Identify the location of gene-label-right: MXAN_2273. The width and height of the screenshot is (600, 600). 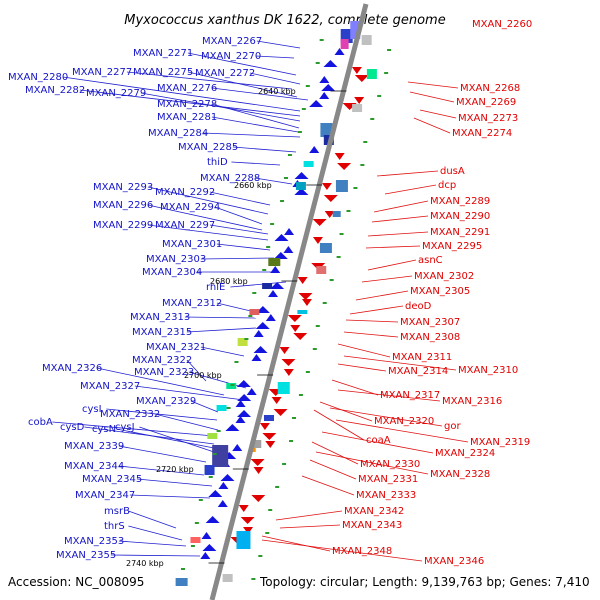
(488, 118).